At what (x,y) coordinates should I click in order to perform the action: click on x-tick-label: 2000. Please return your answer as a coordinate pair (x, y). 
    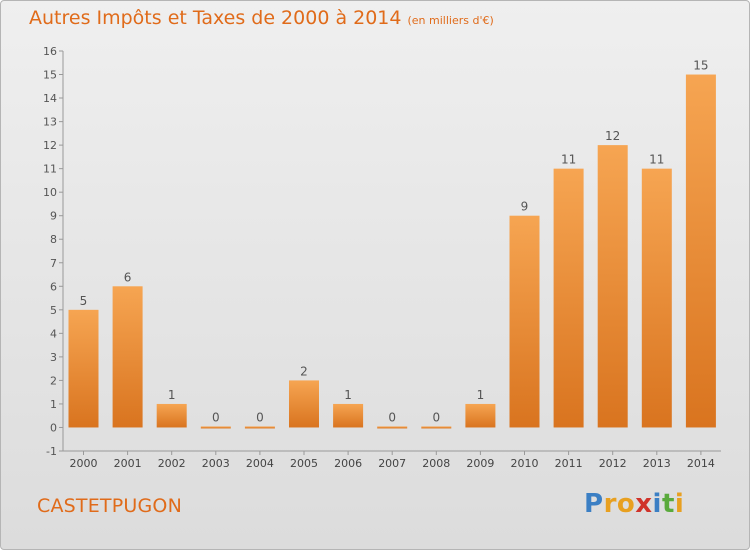
    Looking at the image, I should click on (84, 463).